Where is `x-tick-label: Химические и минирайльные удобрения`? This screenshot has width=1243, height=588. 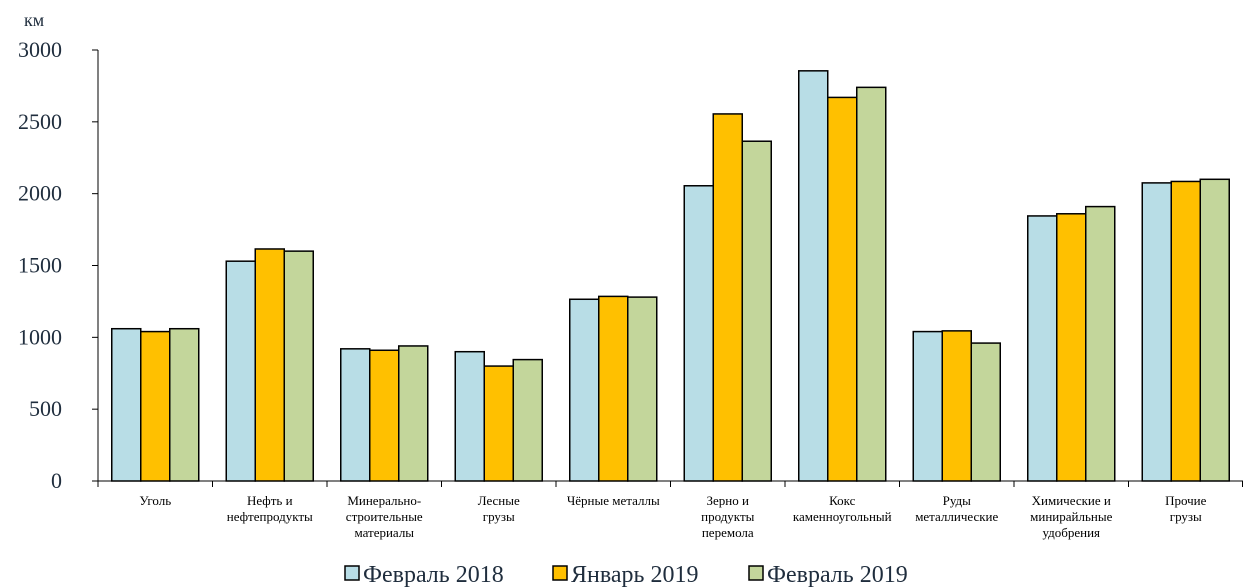
x-tick-label: Химические и минирайльные удобрения is located at coordinates (1071, 516).